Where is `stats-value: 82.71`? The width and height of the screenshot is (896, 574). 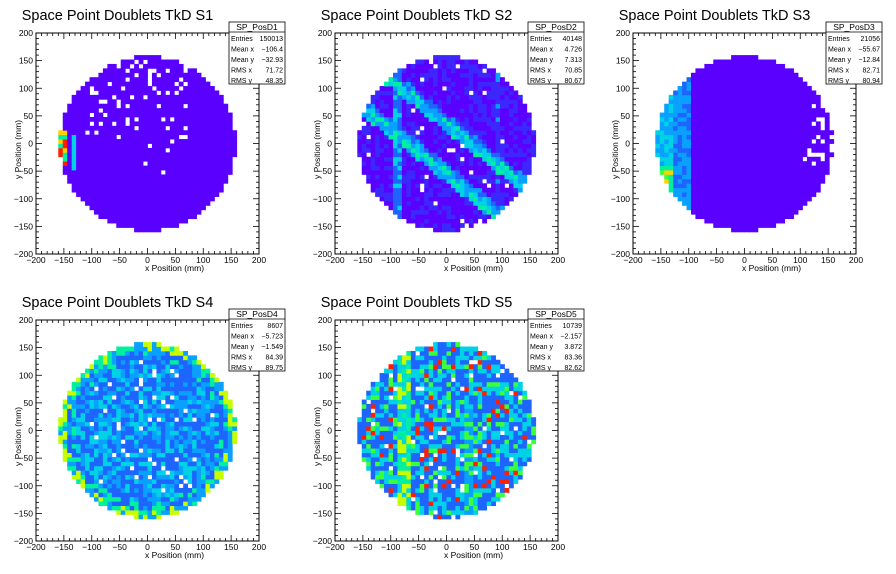
stats-value: 82.71 is located at coordinates (871, 71).